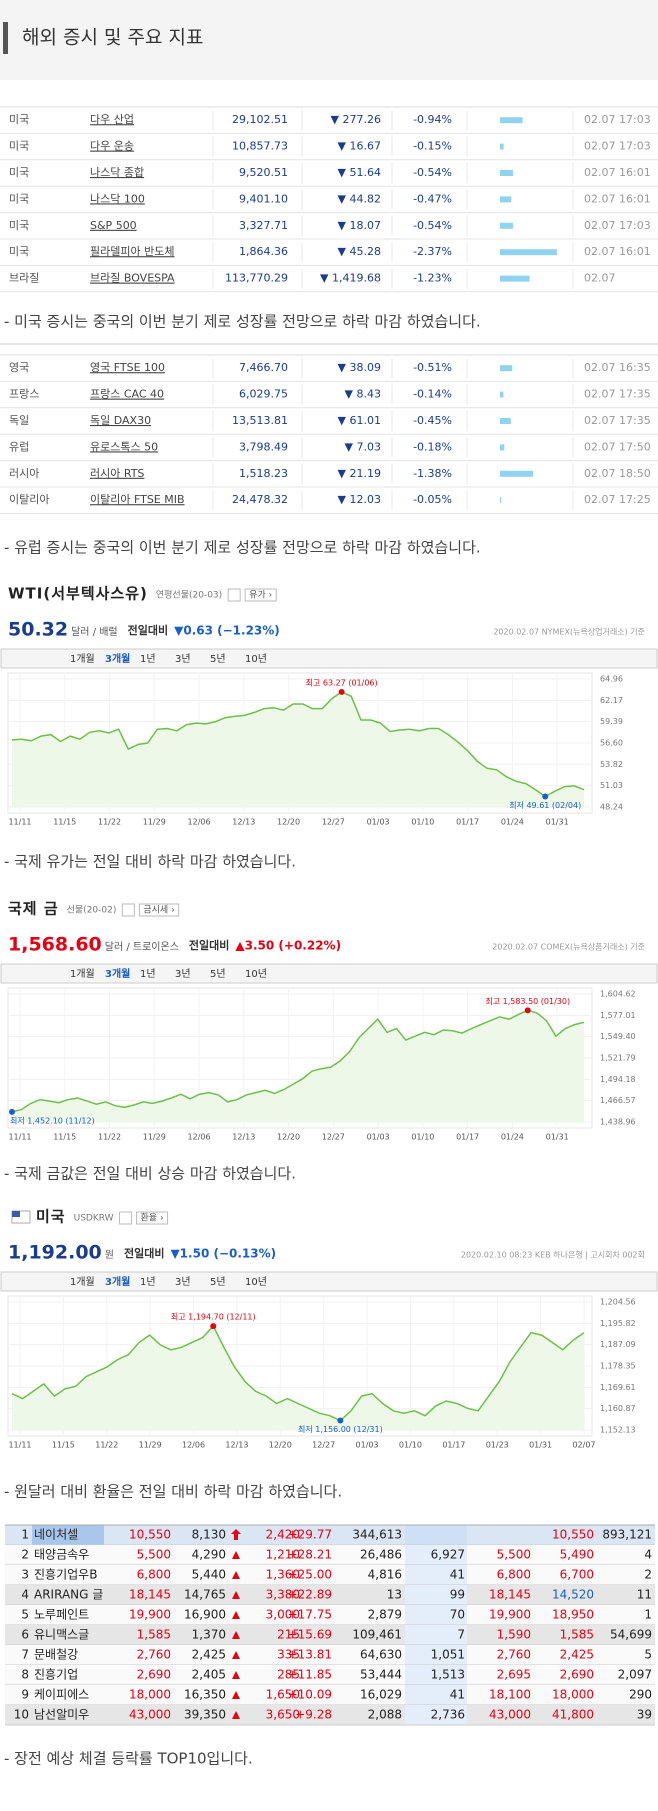 This screenshot has width=658, height=1811. I want to click on tab: 1년, so click(148, 659).